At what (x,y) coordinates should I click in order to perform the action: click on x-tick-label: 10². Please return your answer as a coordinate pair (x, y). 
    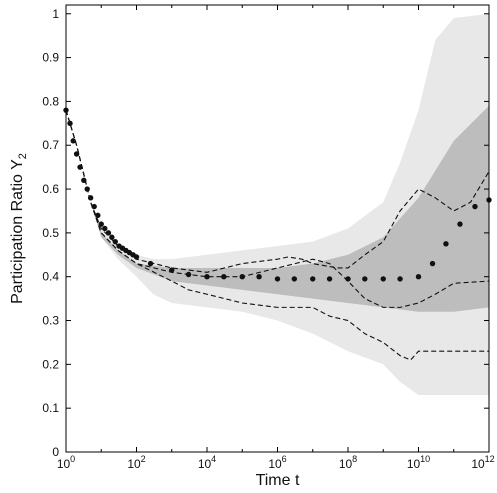
    Looking at the image, I should click on (136, 462).